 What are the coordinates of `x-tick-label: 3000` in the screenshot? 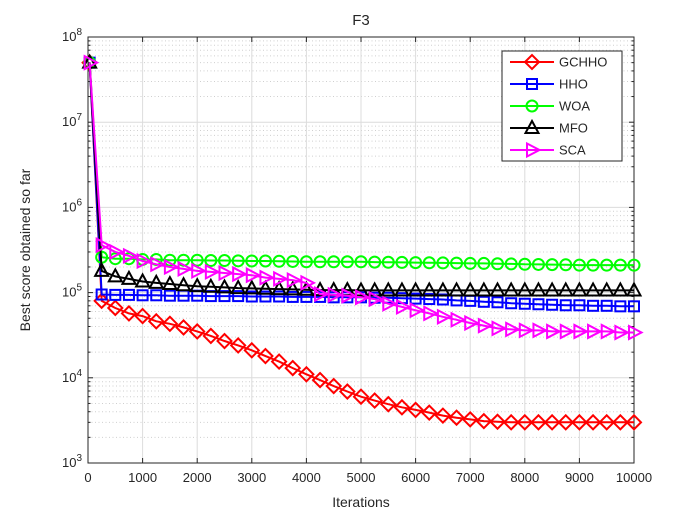 It's located at (251, 477).